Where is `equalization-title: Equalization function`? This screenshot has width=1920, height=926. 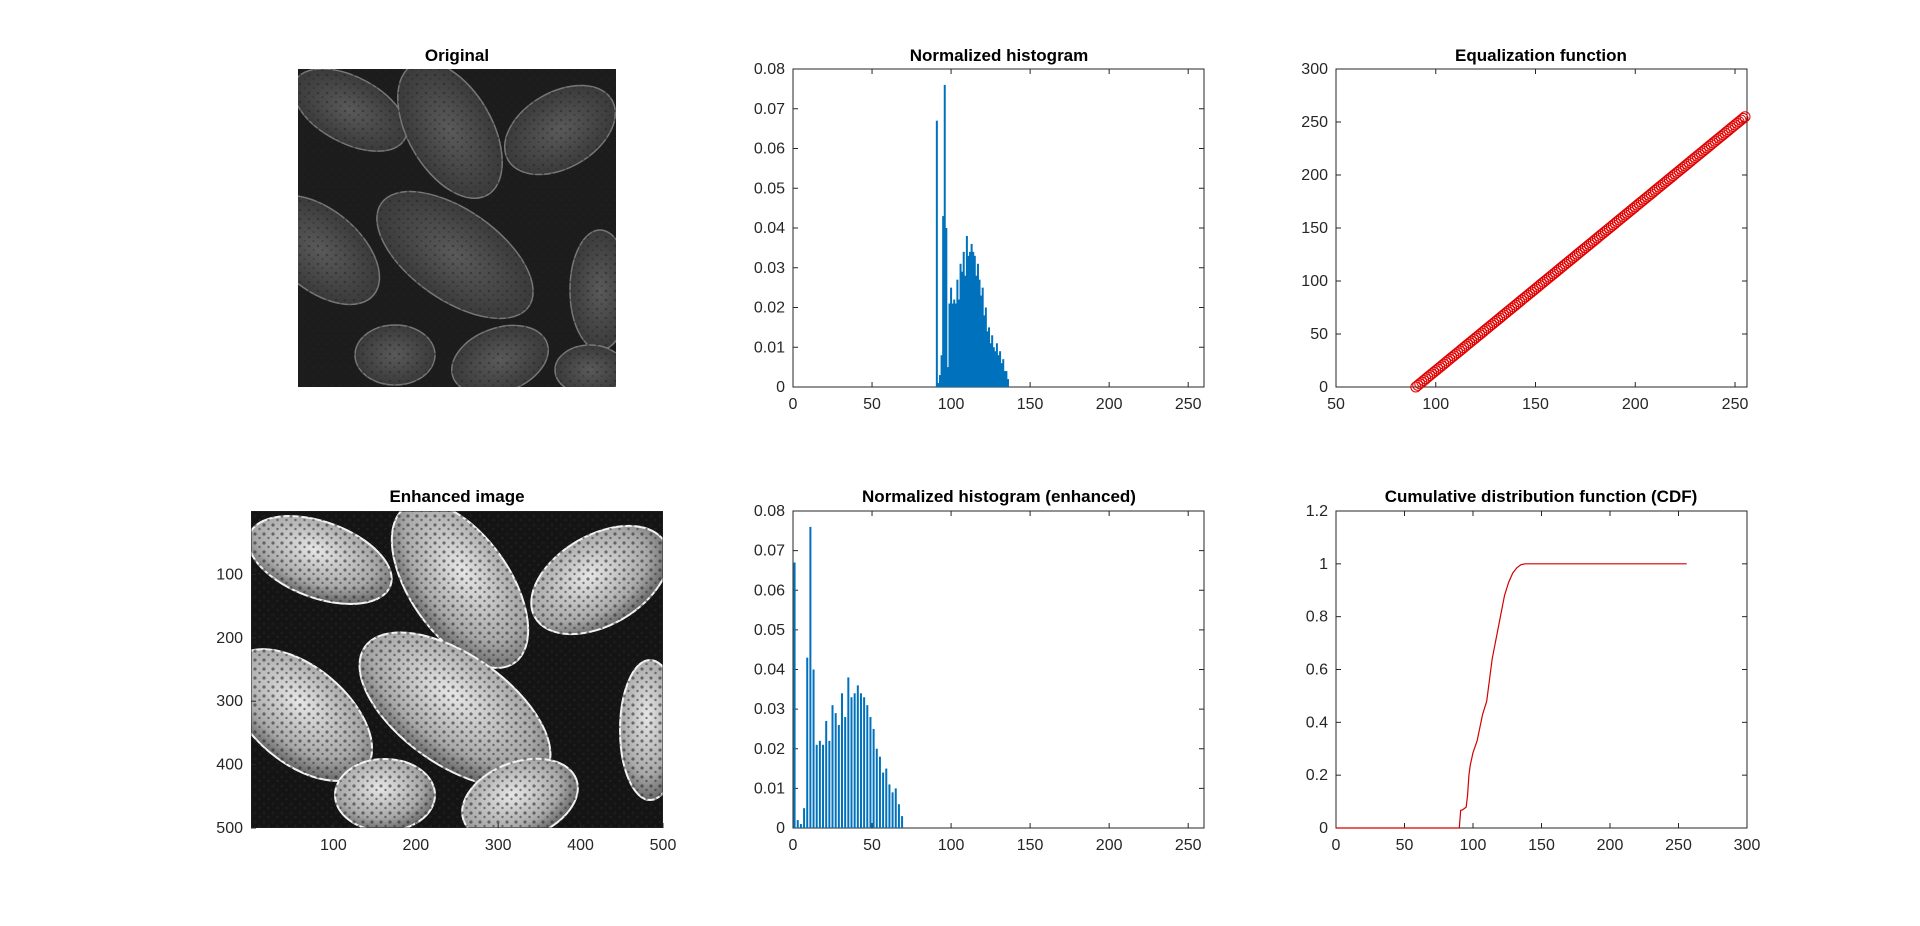
equalization-title: Equalization function is located at coordinates (1541, 55).